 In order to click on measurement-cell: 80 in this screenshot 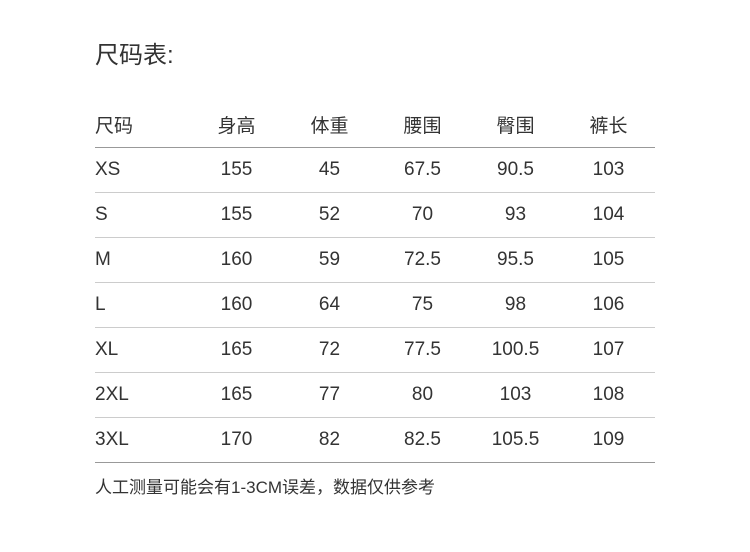, I will do `click(422, 395)`.